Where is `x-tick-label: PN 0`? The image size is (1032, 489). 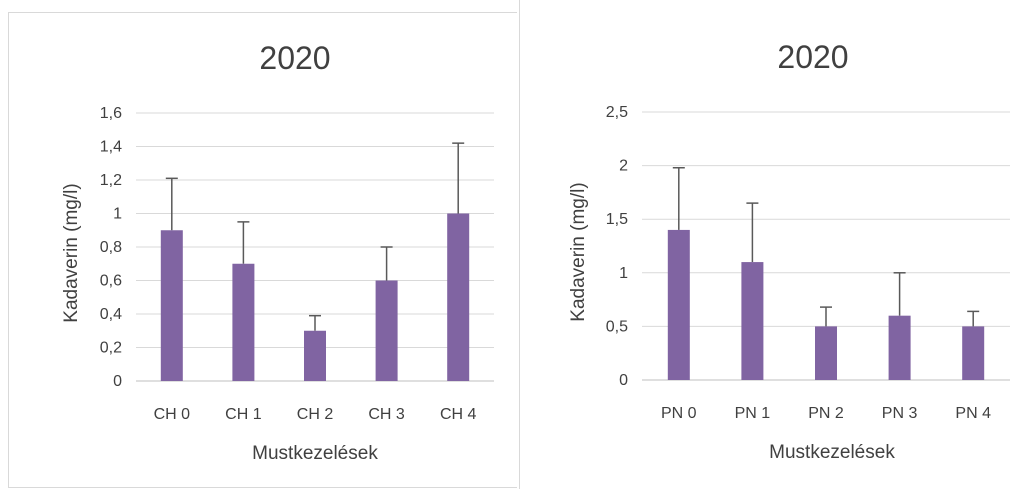 x-tick-label: PN 0 is located at coordinates (679, 413).